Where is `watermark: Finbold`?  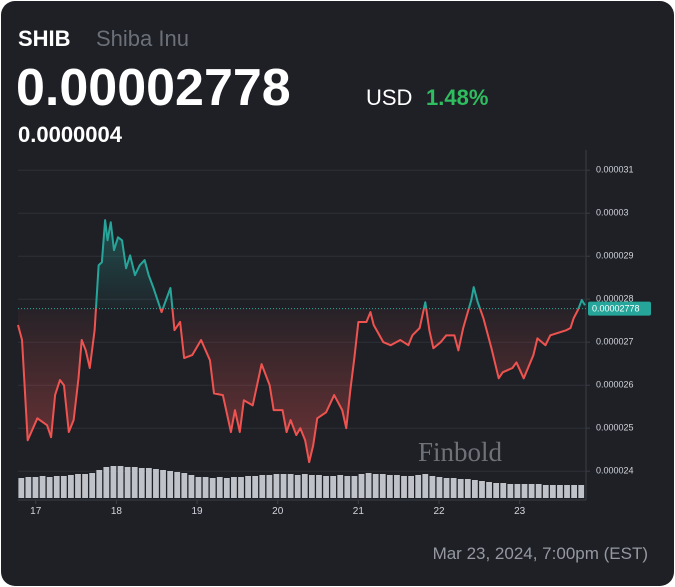 watermark: Finbold is located at coordinates (460, 452).